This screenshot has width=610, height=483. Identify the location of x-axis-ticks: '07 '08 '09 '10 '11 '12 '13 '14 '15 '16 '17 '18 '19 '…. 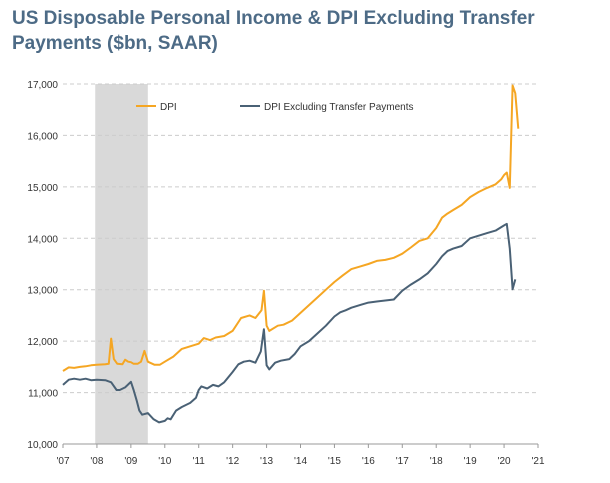
(300, 455).